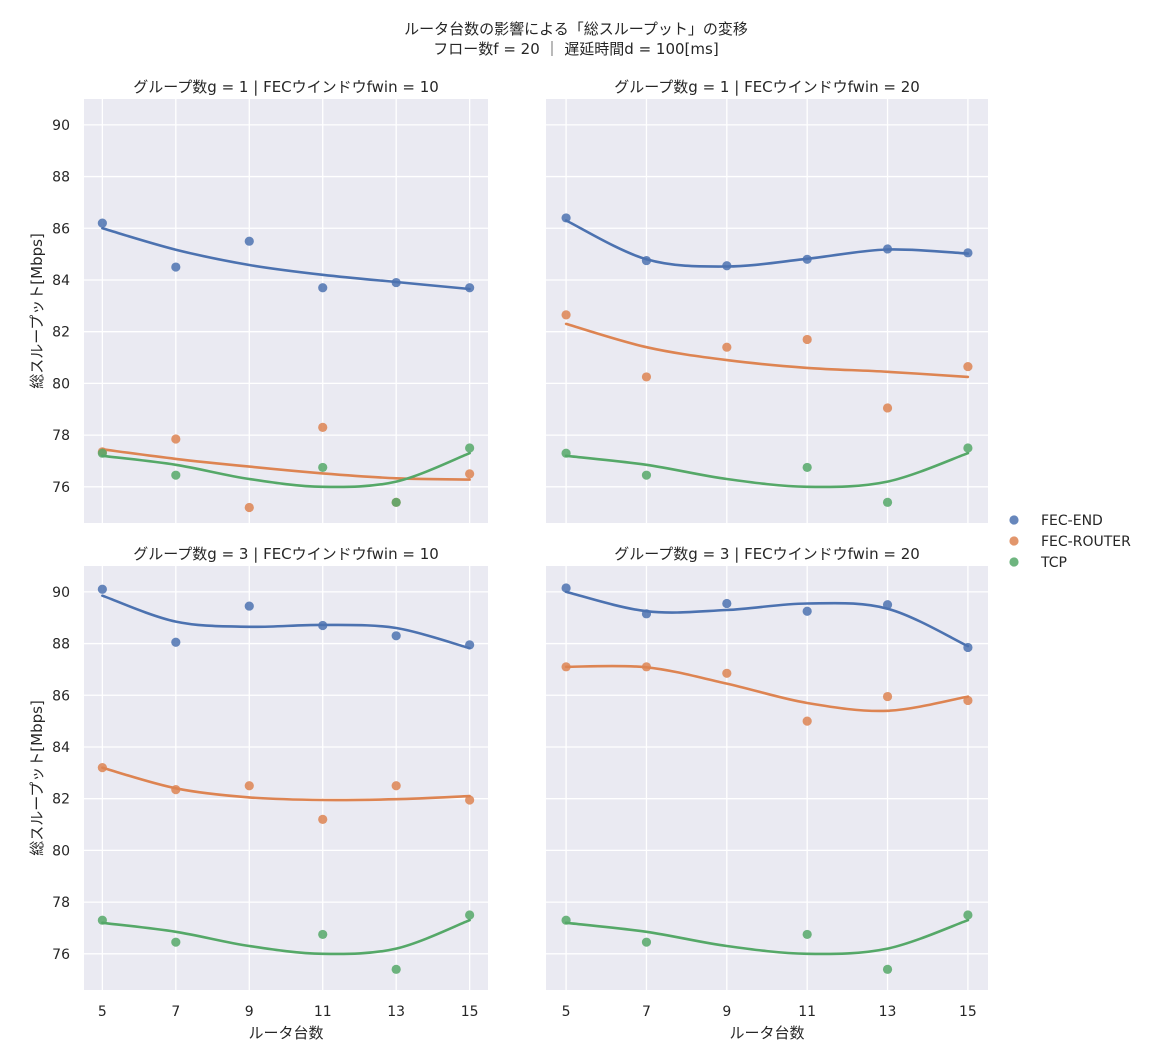 The height and width of the screenshot is (1059, 1151). I want to click on x-tick-label: 15, so click(470, 1012).